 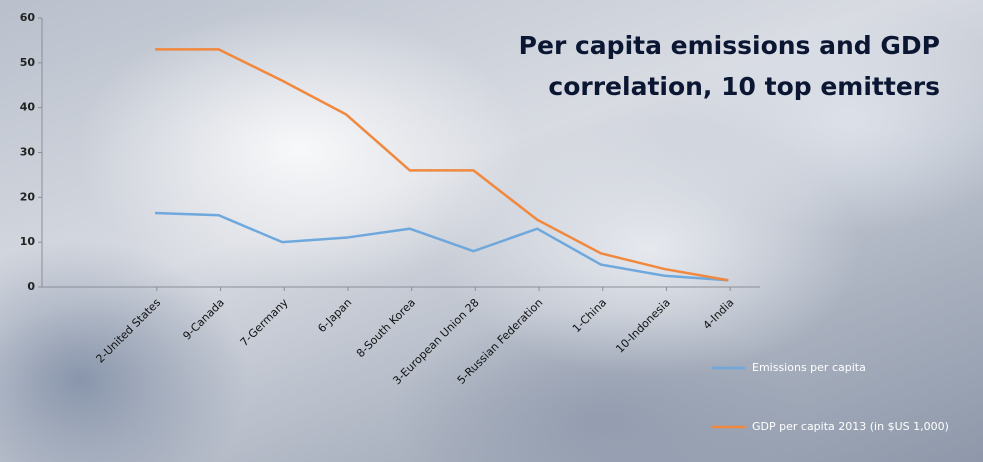 What do you see at coordinates (809, 367) in the screenshot?
I see `legend-label: Emissions per capita` at bounding box center [809, 367].